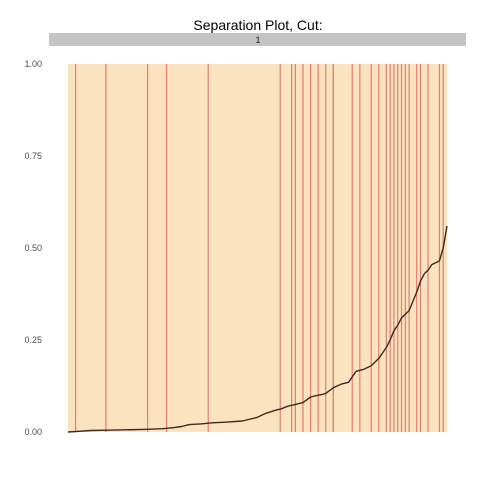 This screenshot has height=480, width=480. What do you see at coordinates (33, 432) in the screenshot?
I see `y-tick-label: 0.00` at bounding box center [33, 432].